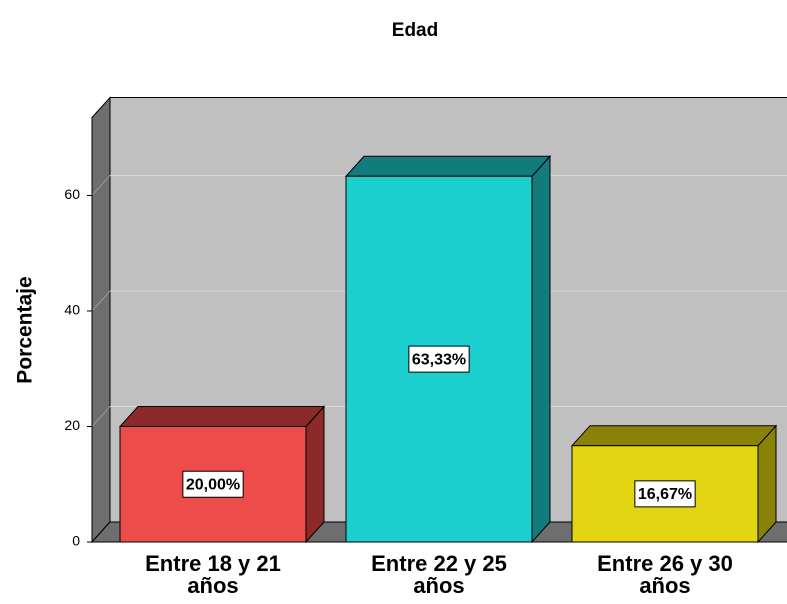 Image resolution: width=787 pixels, height=604 pixels. Describe the element at coordinates (101, 320) in the screenshot. I see `left-wall` at that location.